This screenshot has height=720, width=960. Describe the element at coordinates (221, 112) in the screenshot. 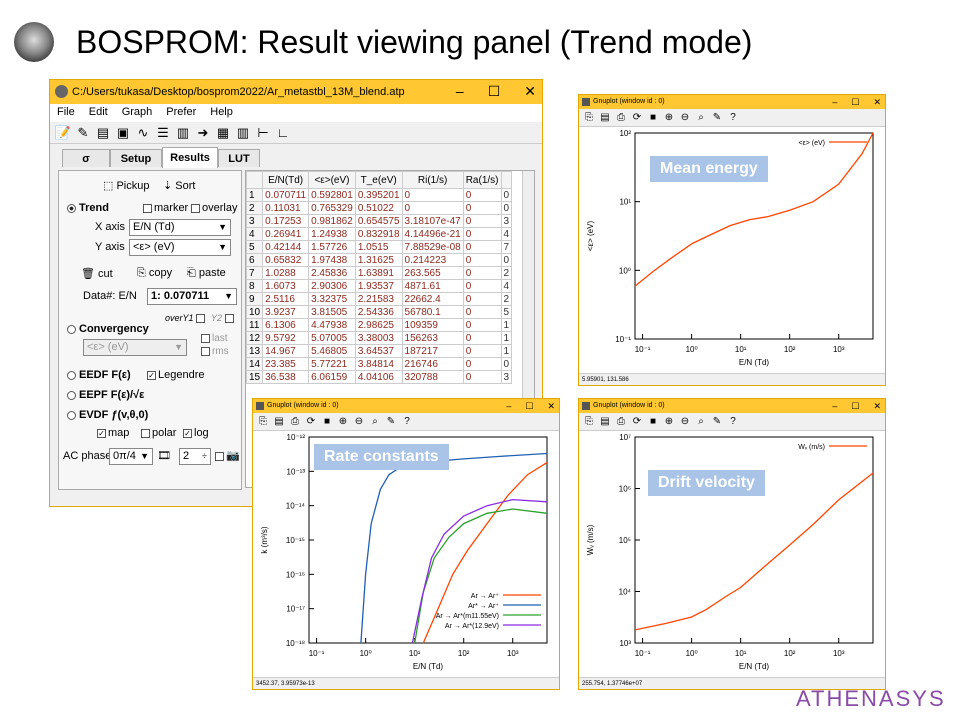

I see `menu-help: Help` at that location.